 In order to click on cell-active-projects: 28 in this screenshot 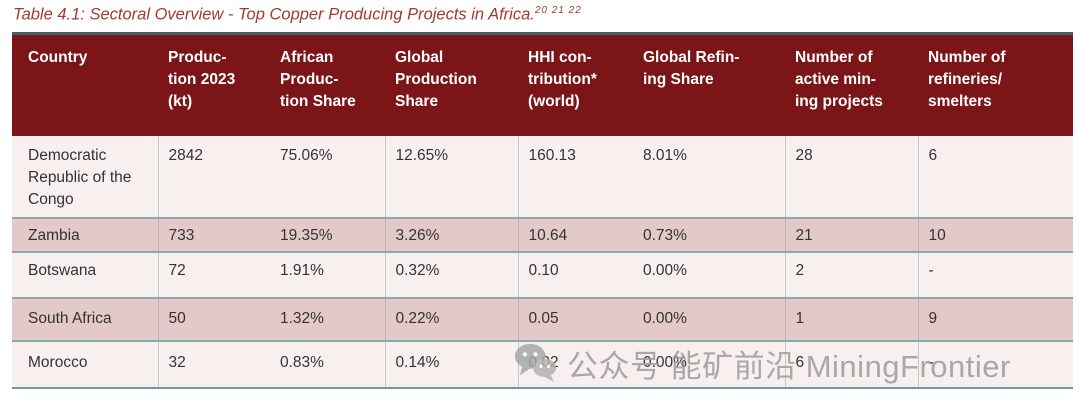, I will do `click(852, 176)`.